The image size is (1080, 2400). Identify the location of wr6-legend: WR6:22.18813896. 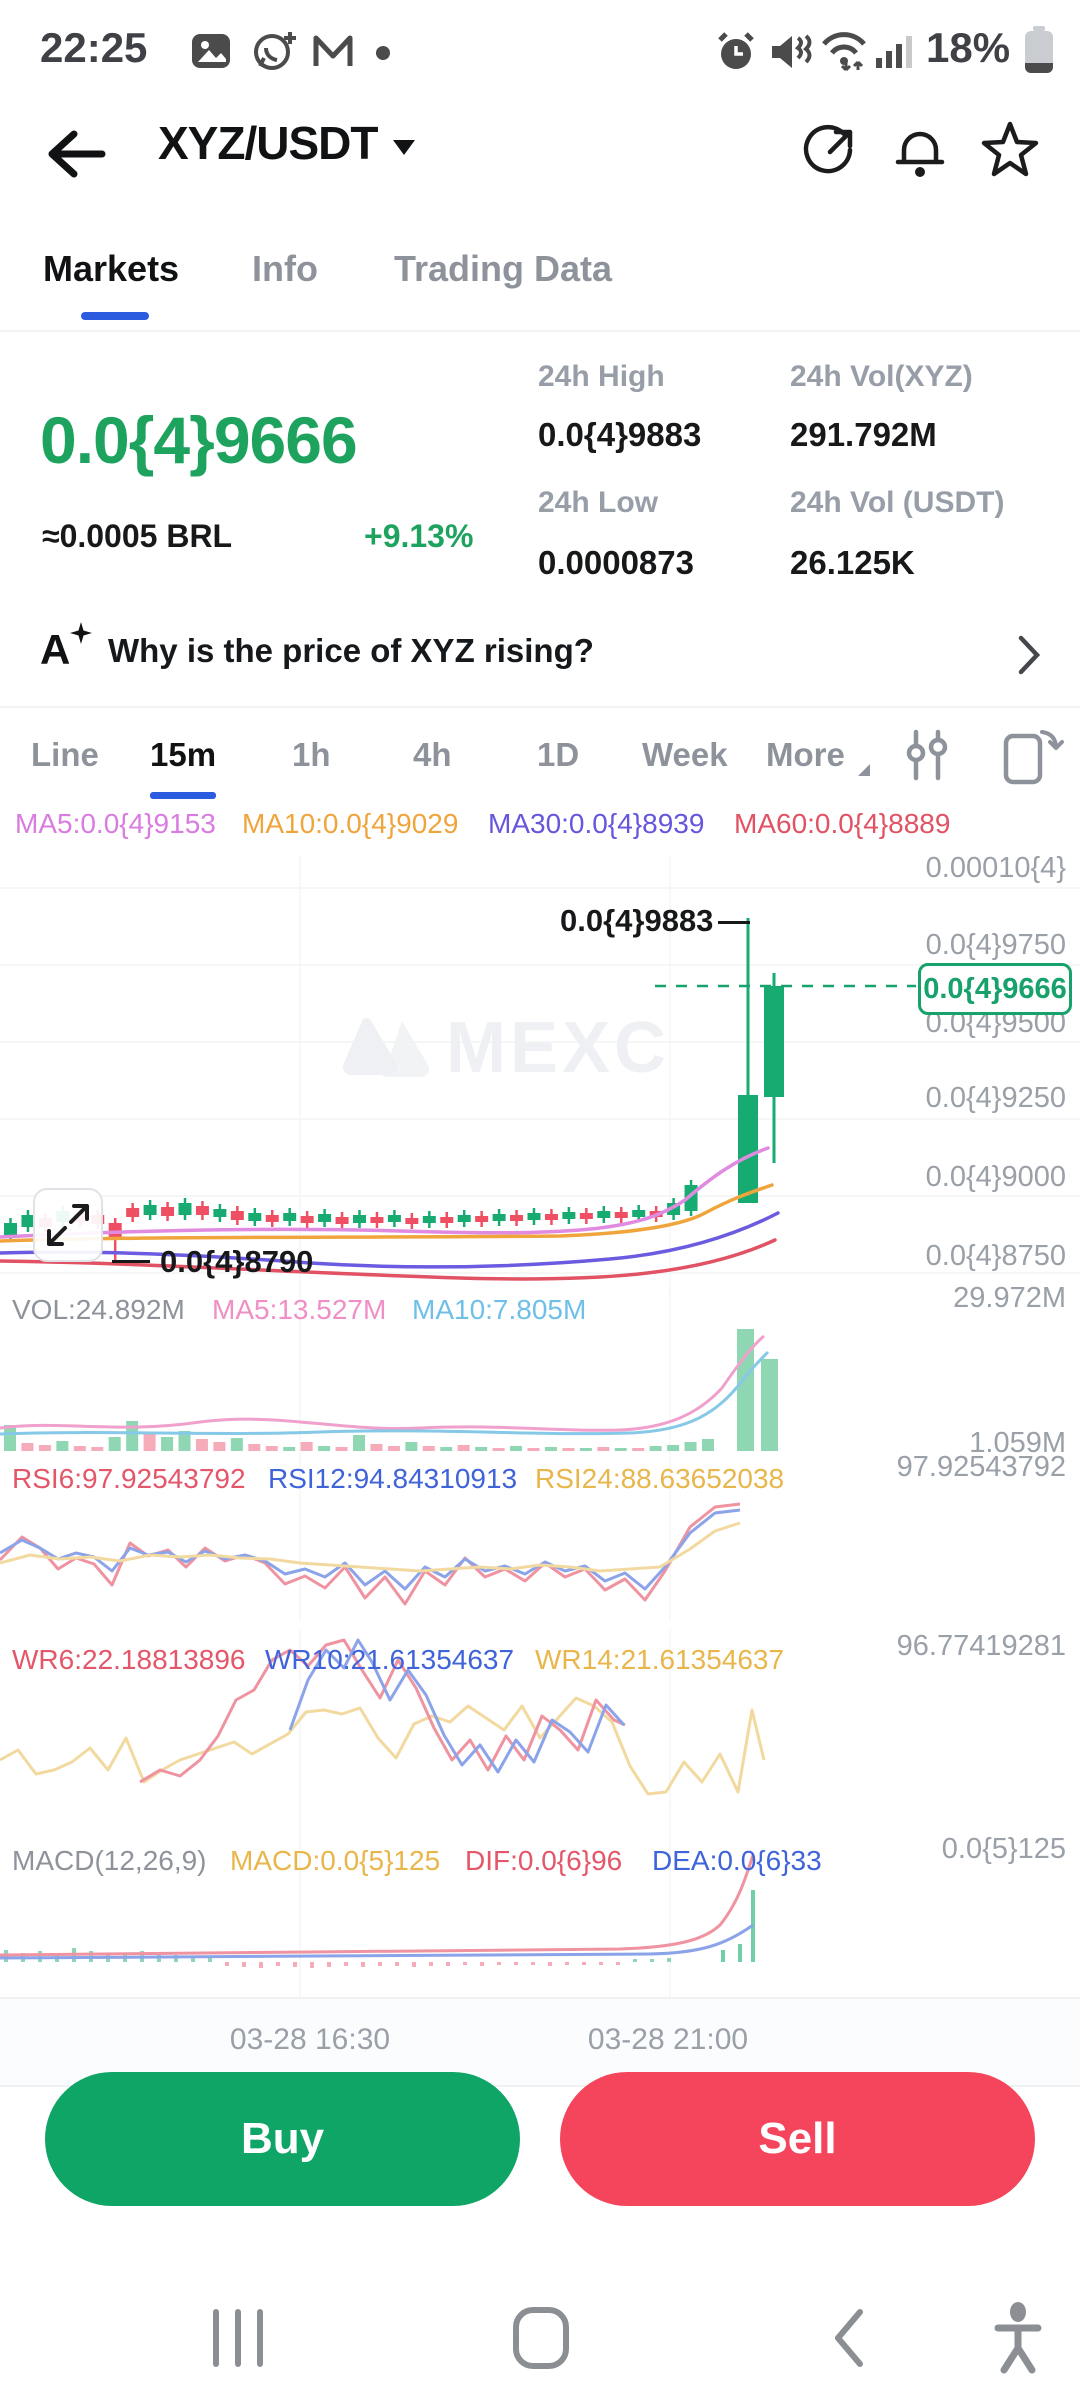
(129, 1659).